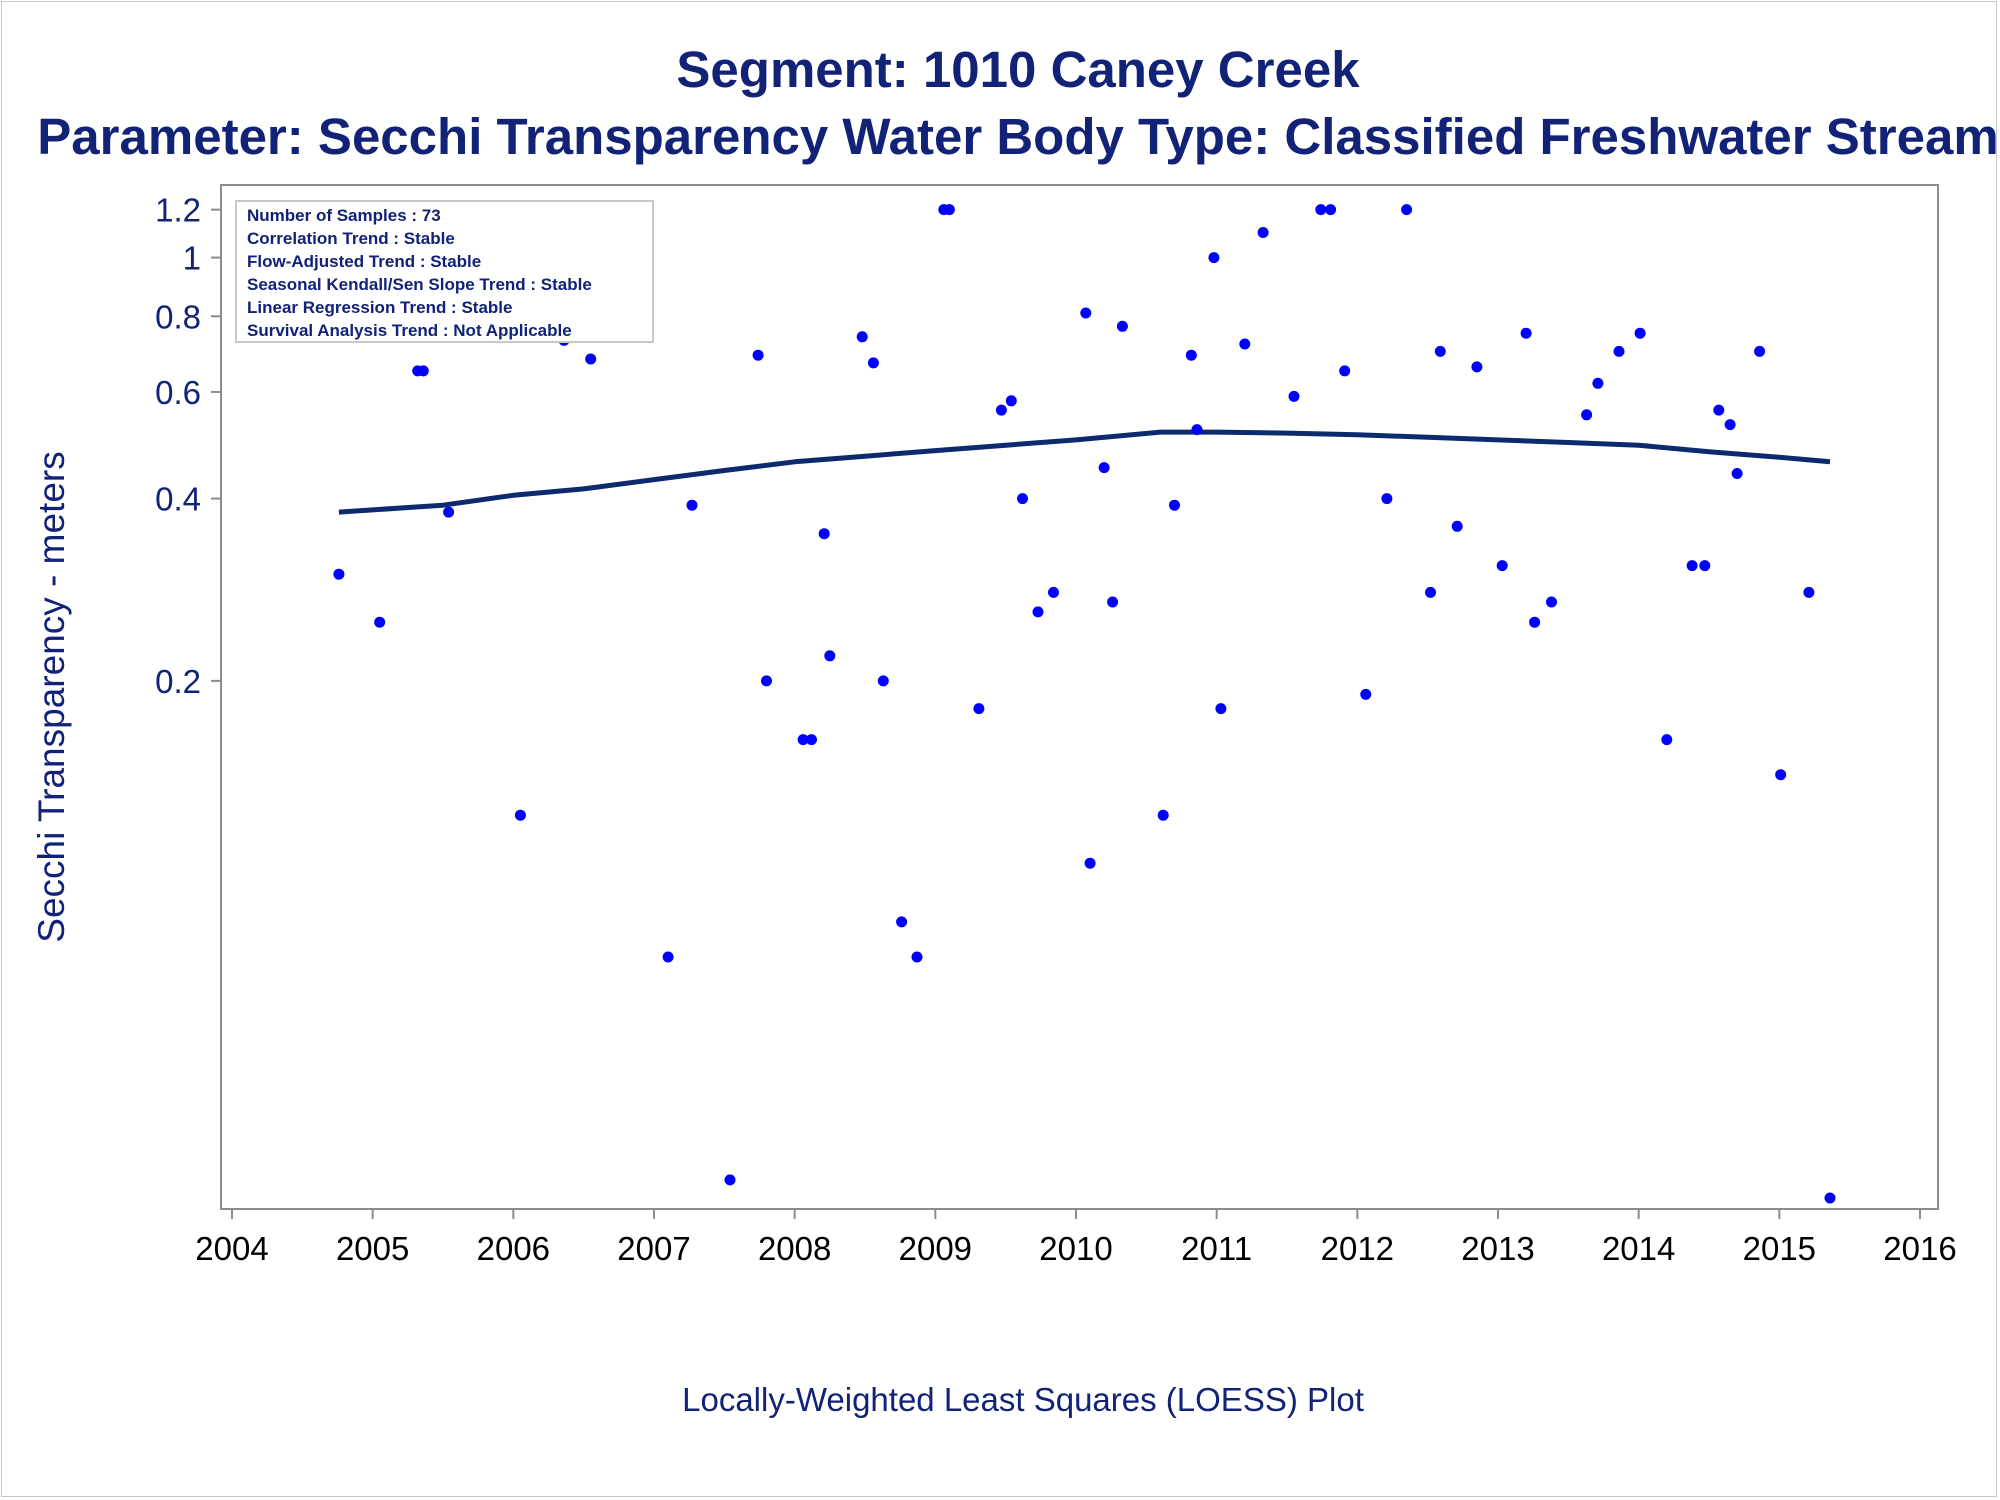 This screenshot has height=1500, width=2000. Describe the element at coordinates (364, 261) in the screenshot. I see `stats-flow-adjusted: Flow-Adjusted Trend : Stable` at that location.